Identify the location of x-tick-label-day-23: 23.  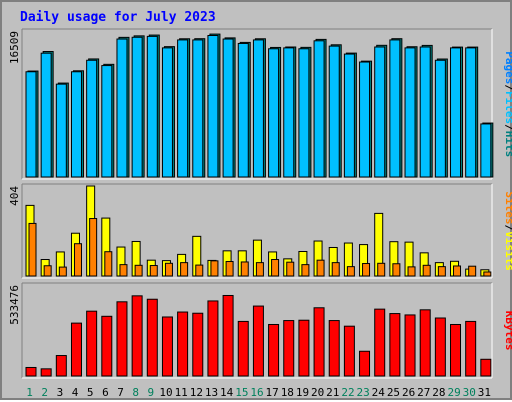
(363, 392).